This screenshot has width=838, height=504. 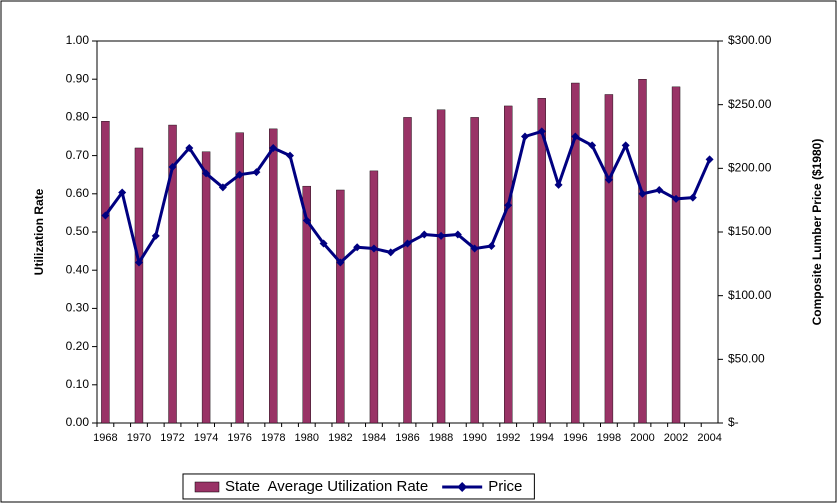 What do you see at coordinates (78, 78) in the screenshot?
I see `y-tick-label: 0.90` at bounding box center [78, 78].